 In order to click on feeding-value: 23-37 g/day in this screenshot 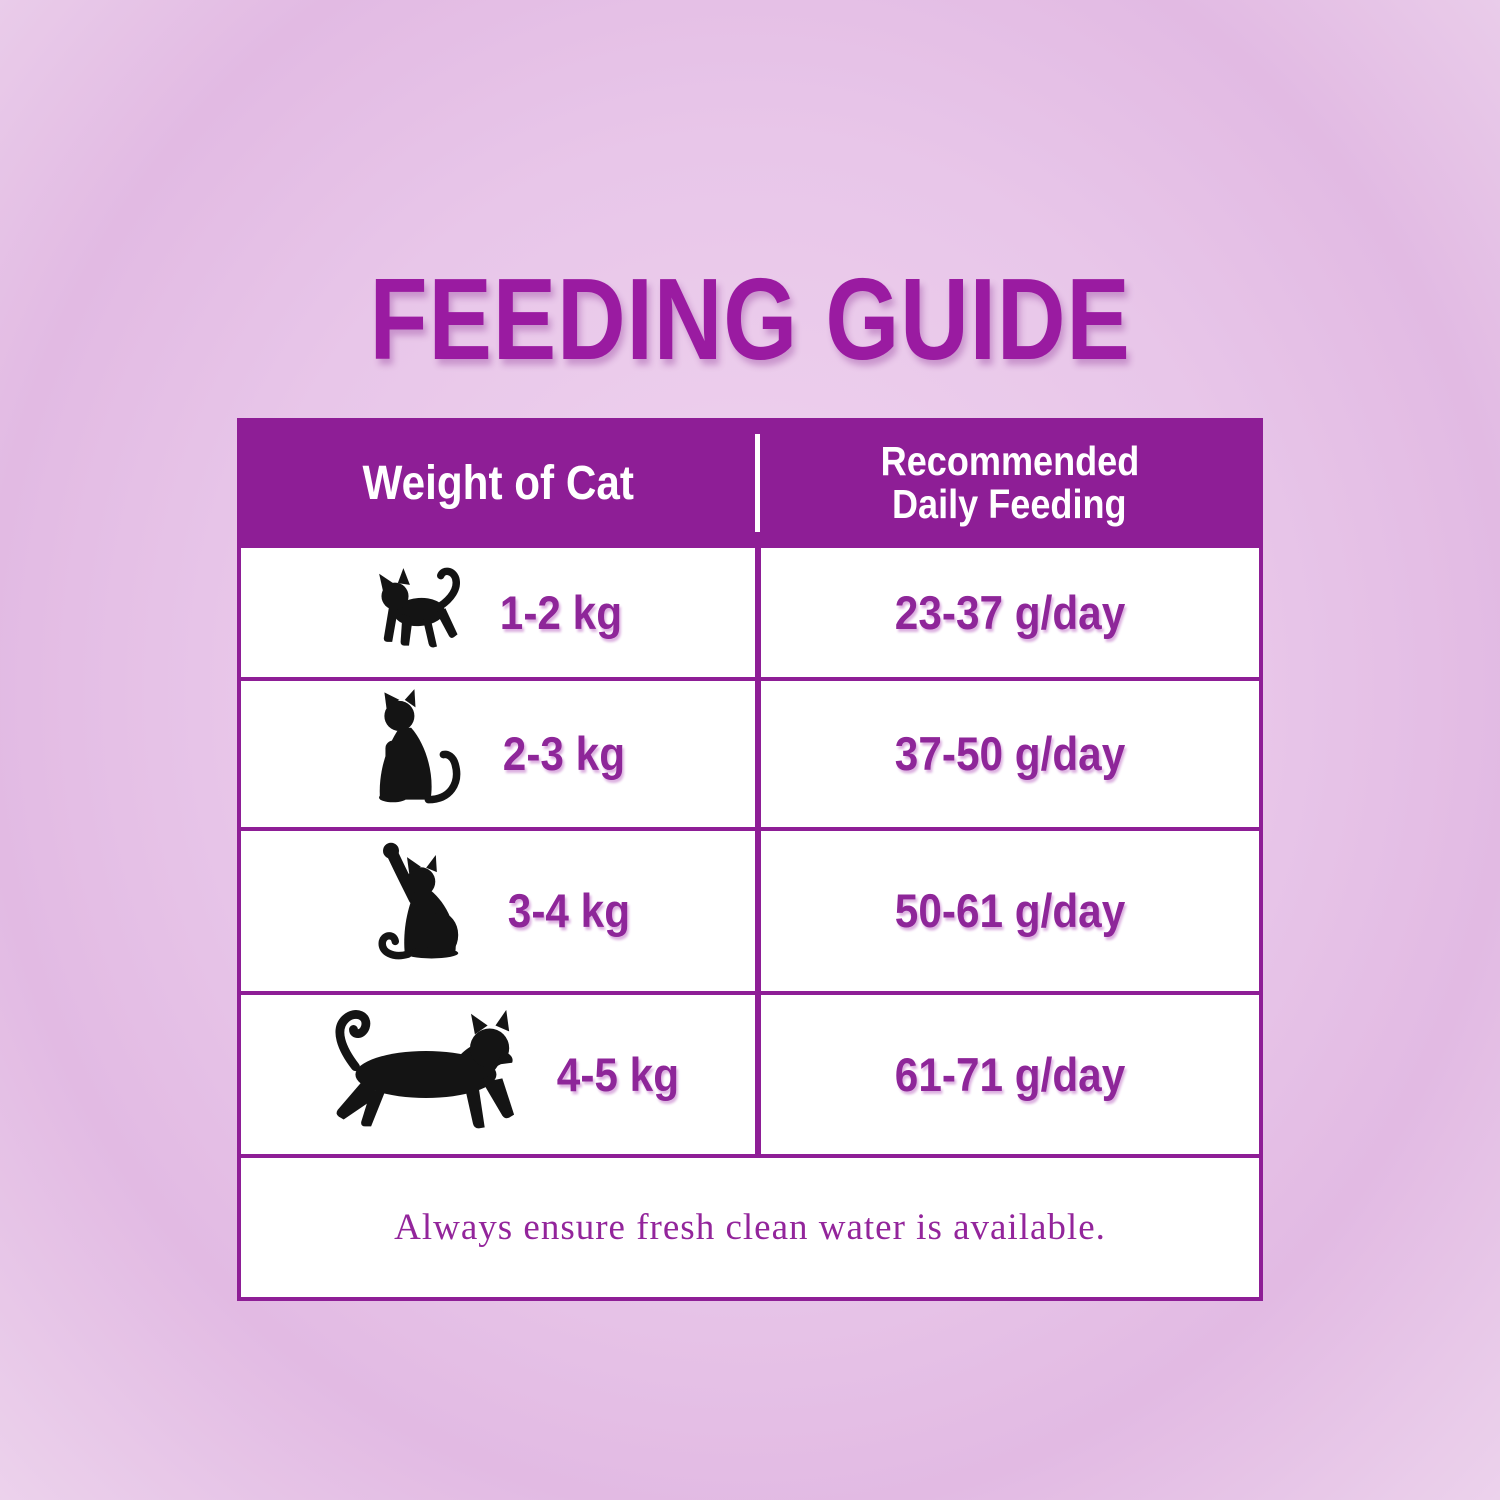, I will do `click(1010, 612)`.